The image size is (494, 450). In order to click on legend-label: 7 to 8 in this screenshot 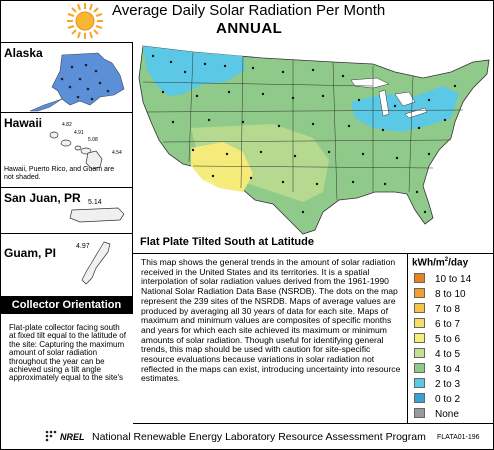, I will do `click(448, 309)`.